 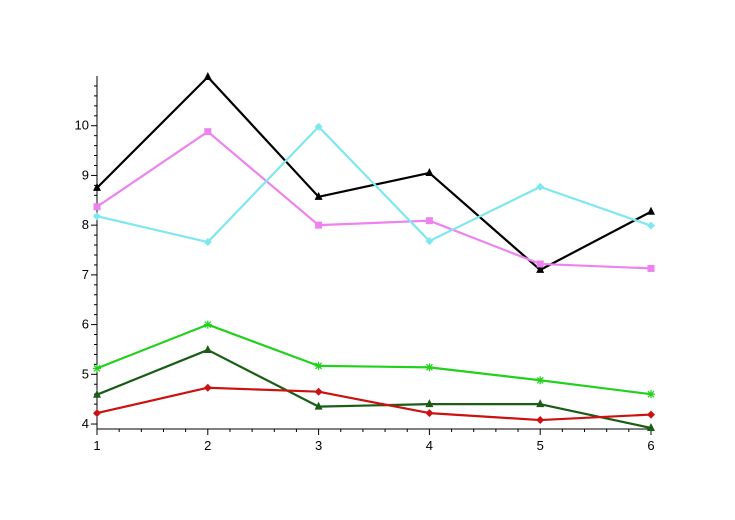 I want to click on y-tick-label: 9, so click(x=85, y=174).